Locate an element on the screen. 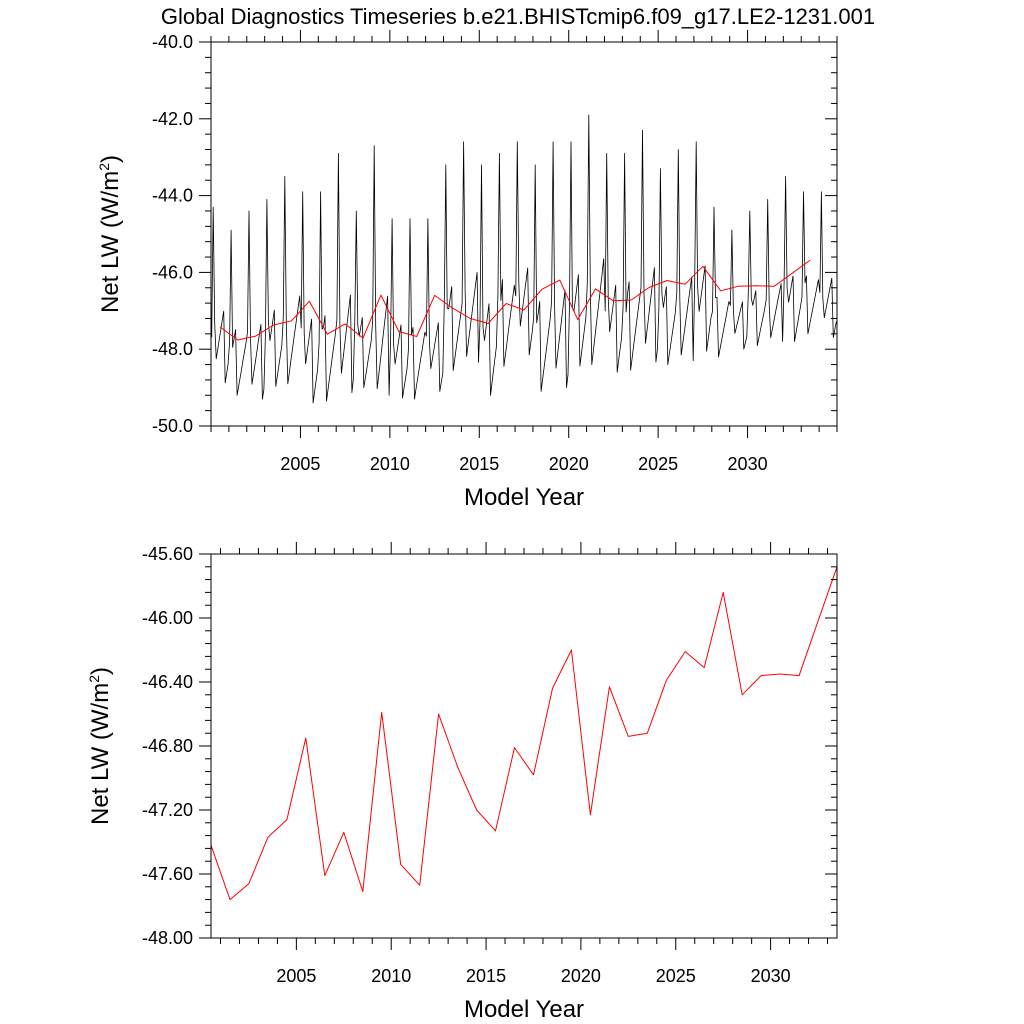  y-tick-label: -47.20 is located at coordinates (167, 810).